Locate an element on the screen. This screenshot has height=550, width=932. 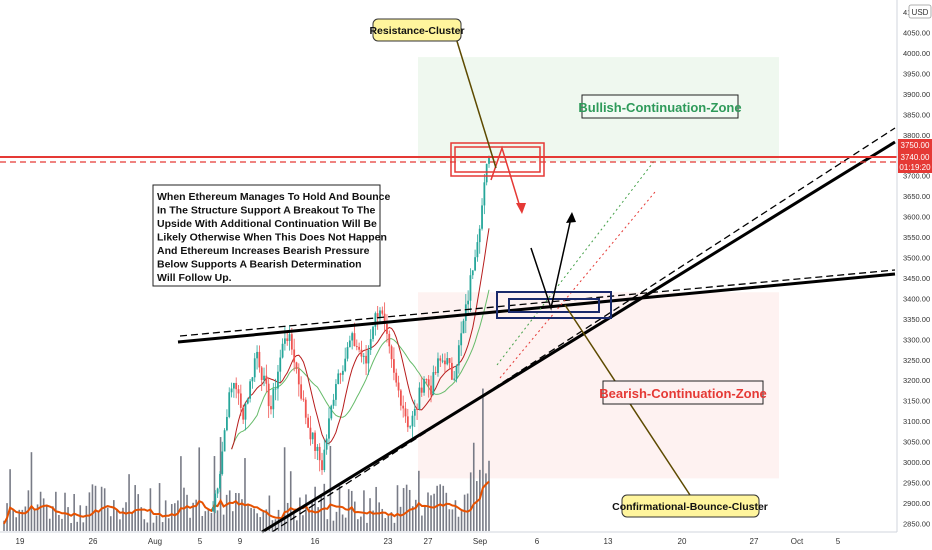
time-tick-label: Sep is located at coordinates (480, 541).